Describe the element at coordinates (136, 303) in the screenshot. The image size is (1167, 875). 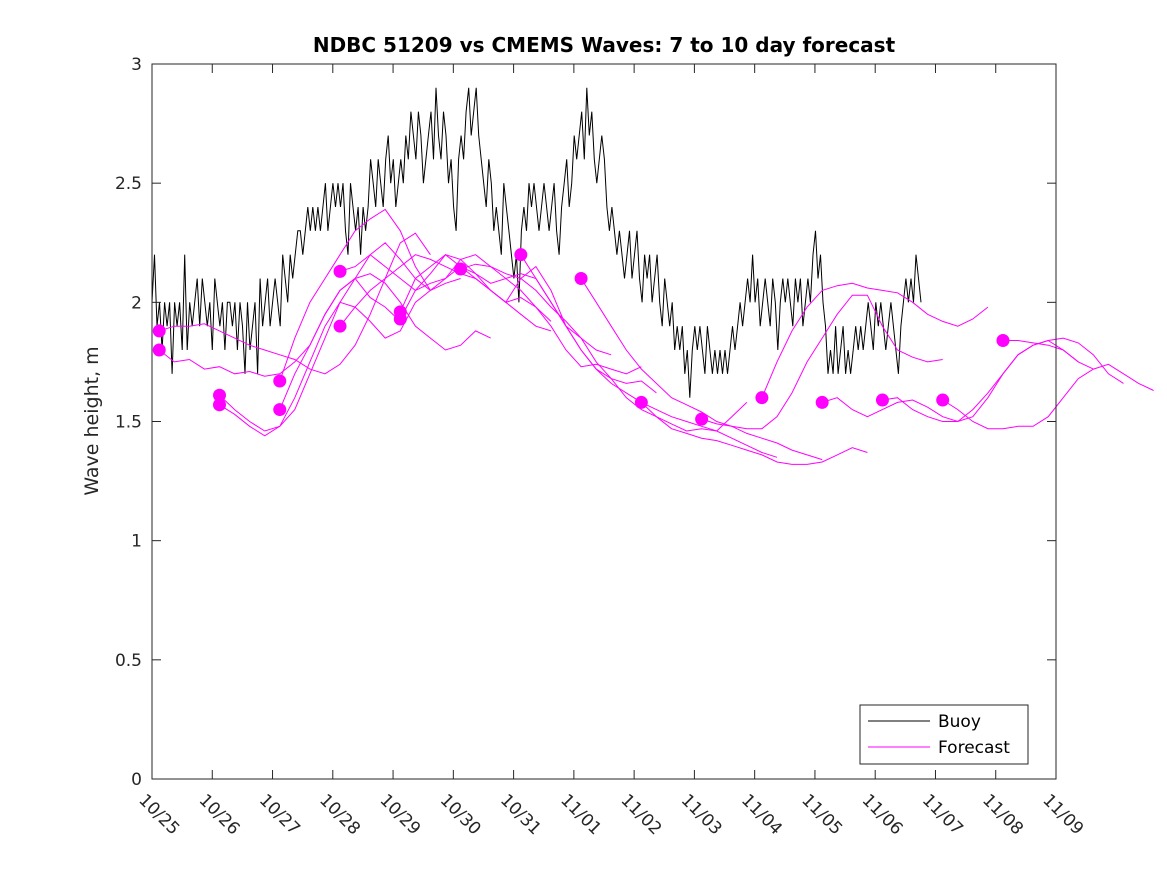
I see `y-tick-label: 2` at that location.